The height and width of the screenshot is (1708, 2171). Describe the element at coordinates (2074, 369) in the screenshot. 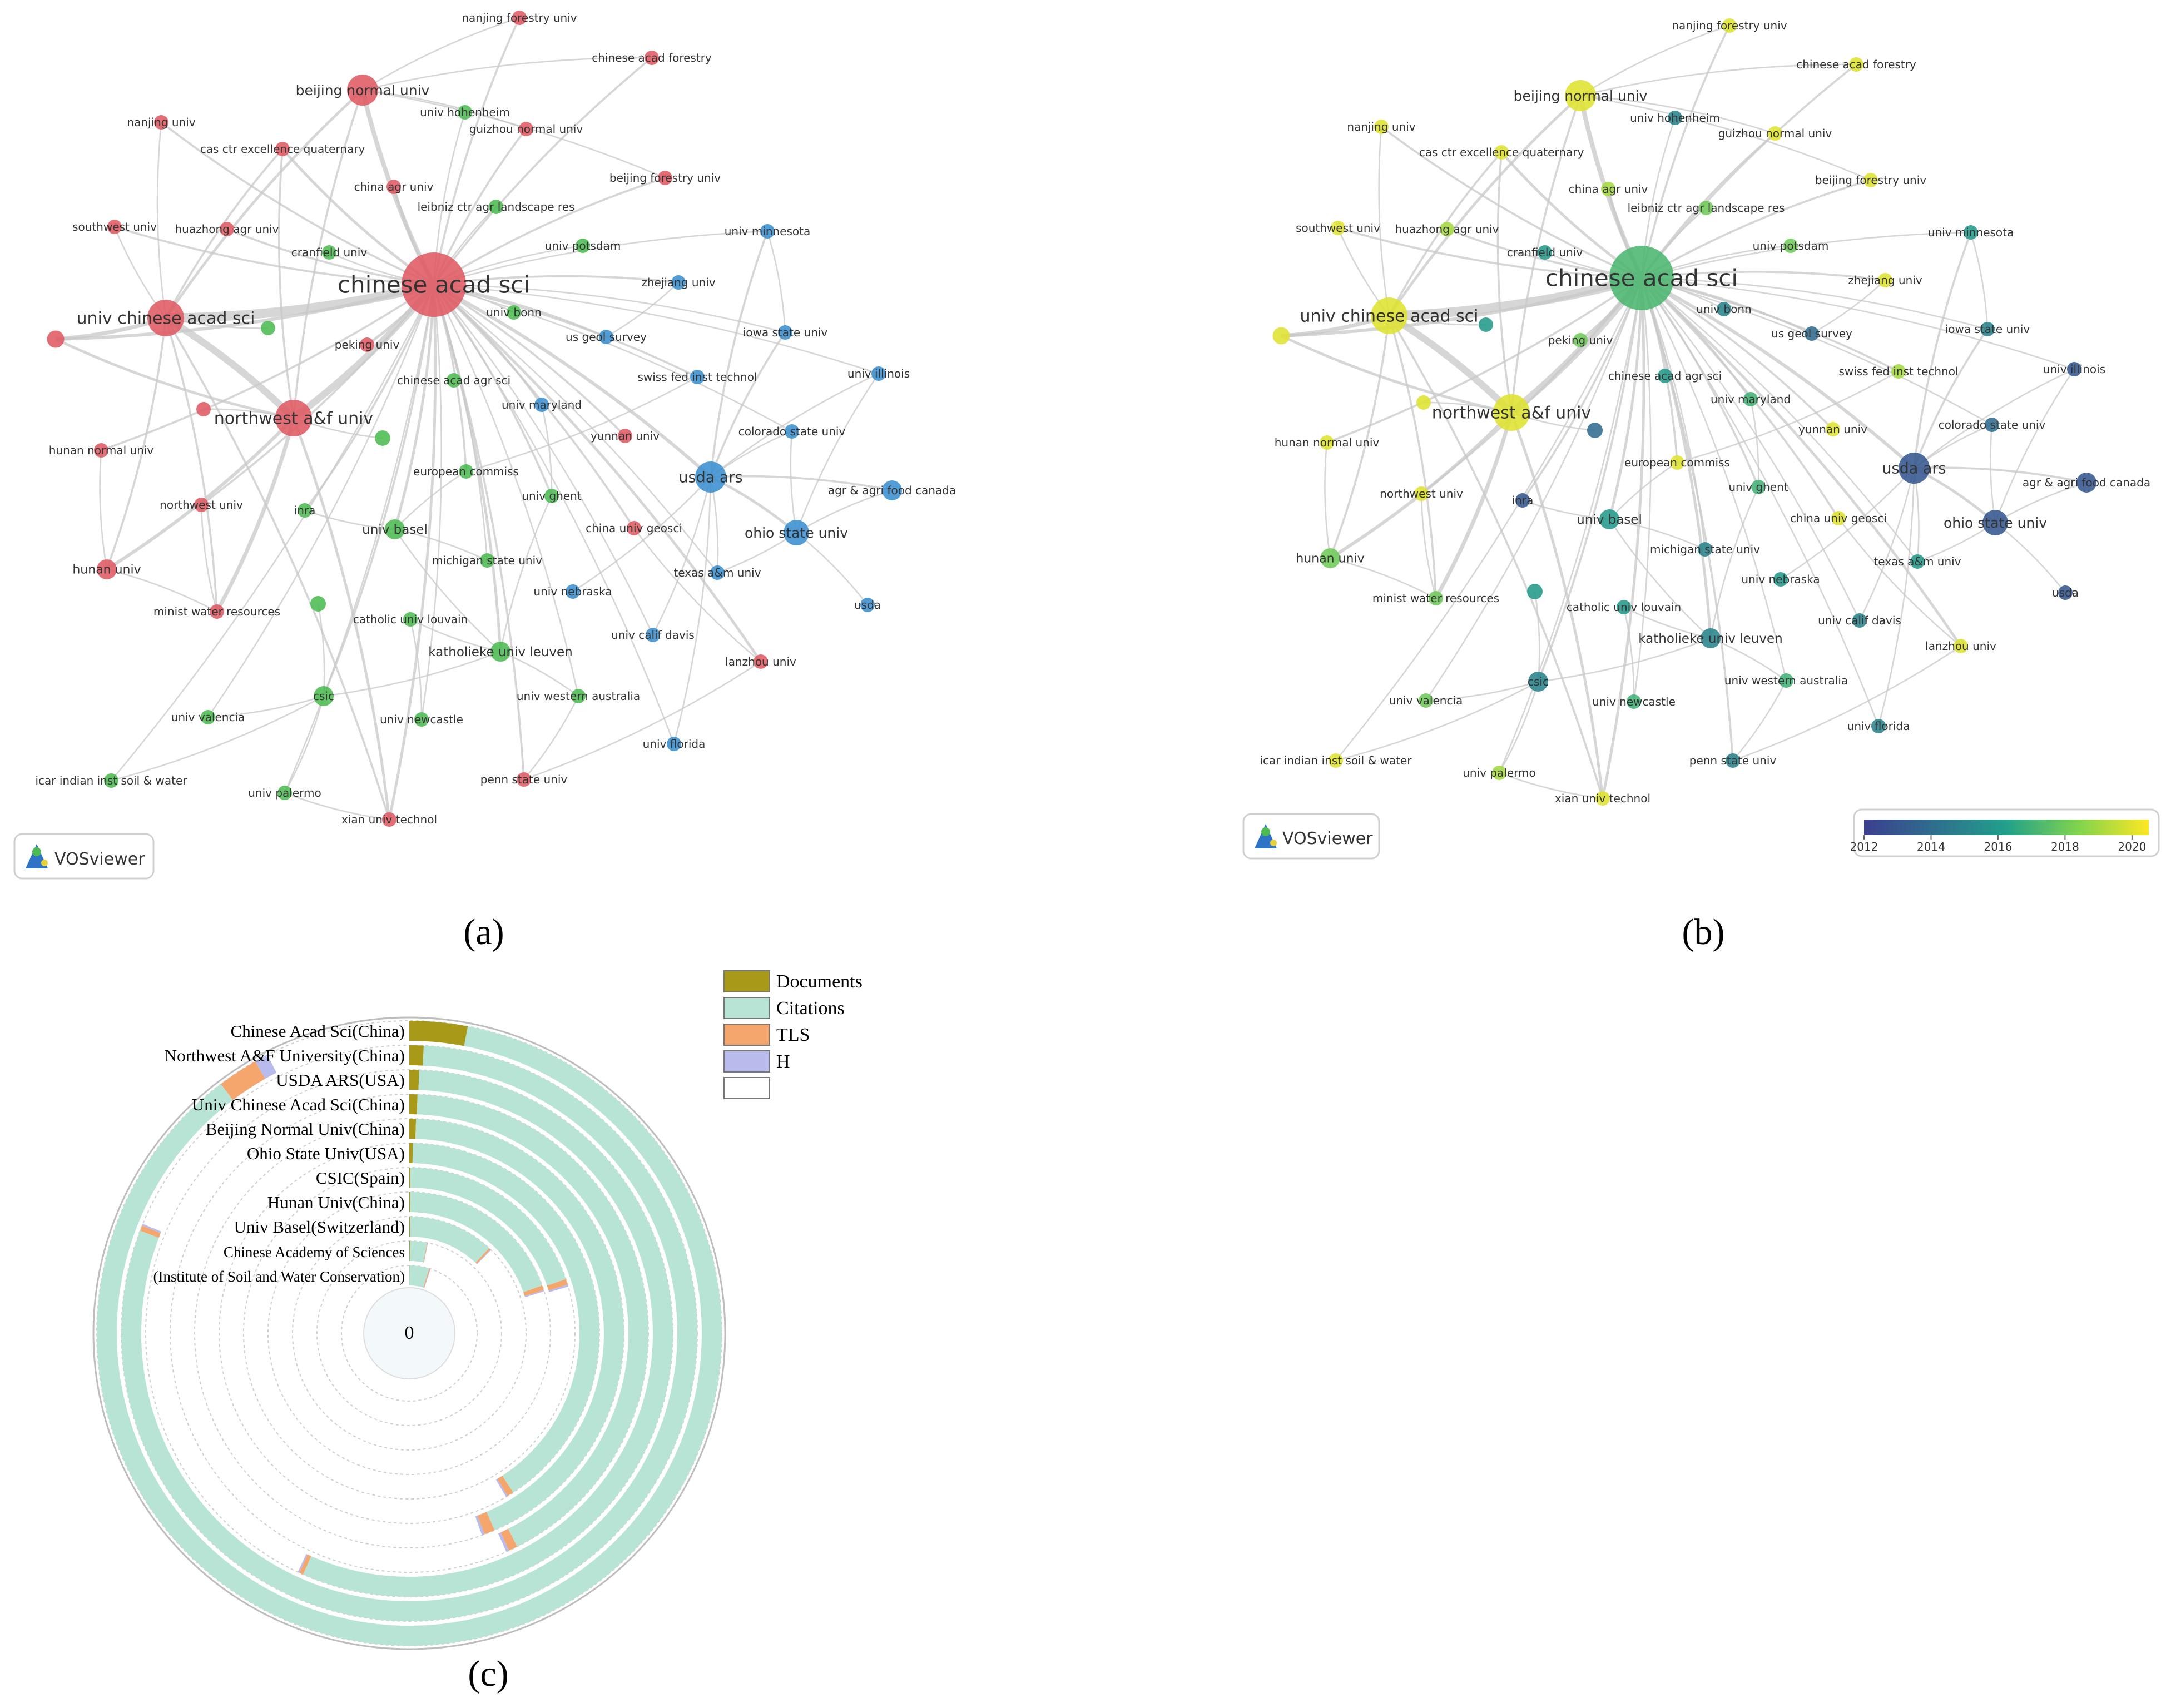

I see `b-node-illinois` at that location.